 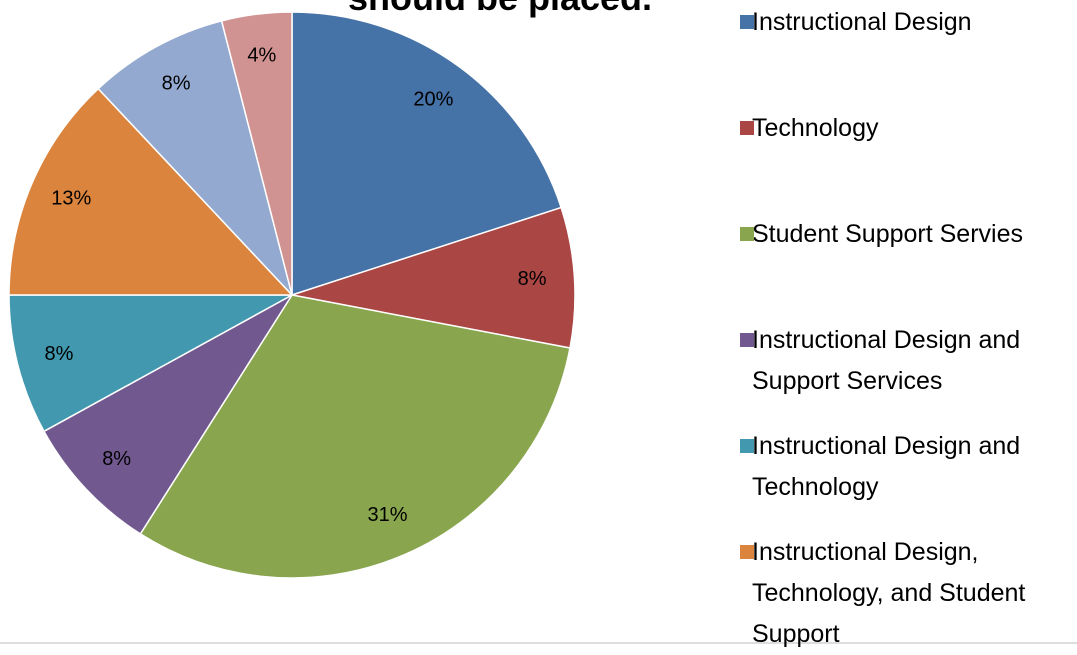 What do you see at coordinates (862, 22) in the screenshot?
I see `legend-label: Instructional Design` at bounding box center [862, 22].